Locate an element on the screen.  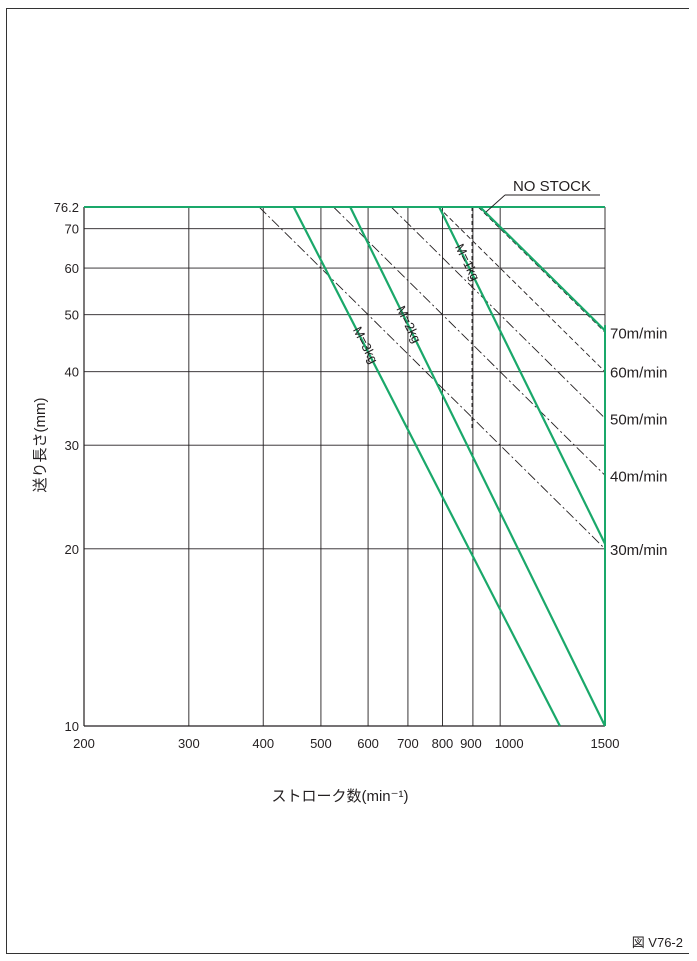
y-tick-label: 10 is located at coordinates (72, 726).